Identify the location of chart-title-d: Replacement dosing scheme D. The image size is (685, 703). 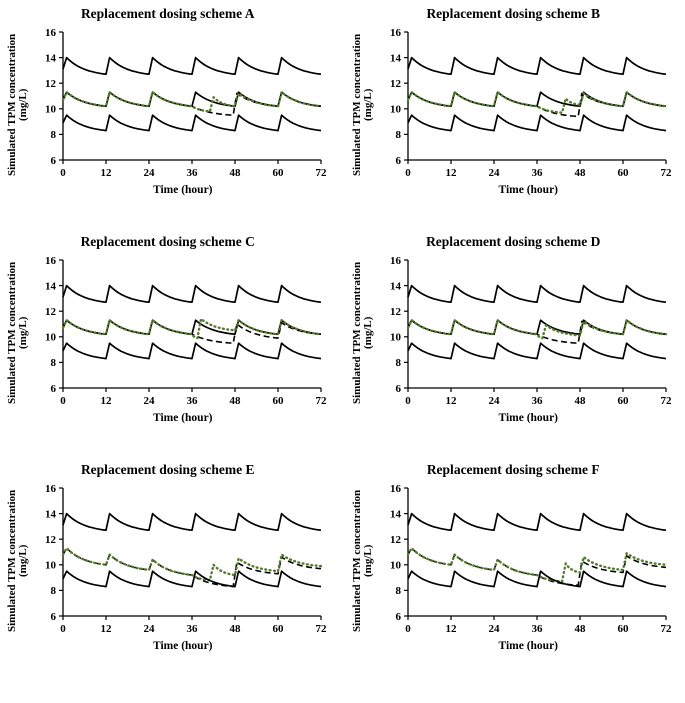
(513, 241).